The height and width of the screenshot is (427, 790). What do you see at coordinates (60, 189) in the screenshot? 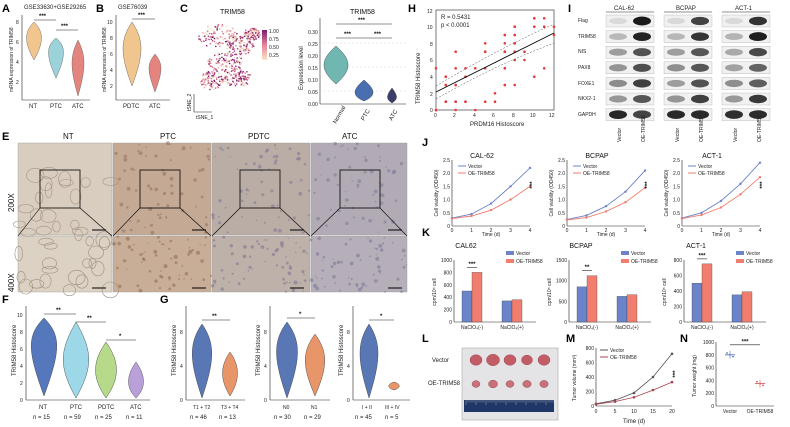
I see `ihc-zoom-box` at bounding box center [60, 189].